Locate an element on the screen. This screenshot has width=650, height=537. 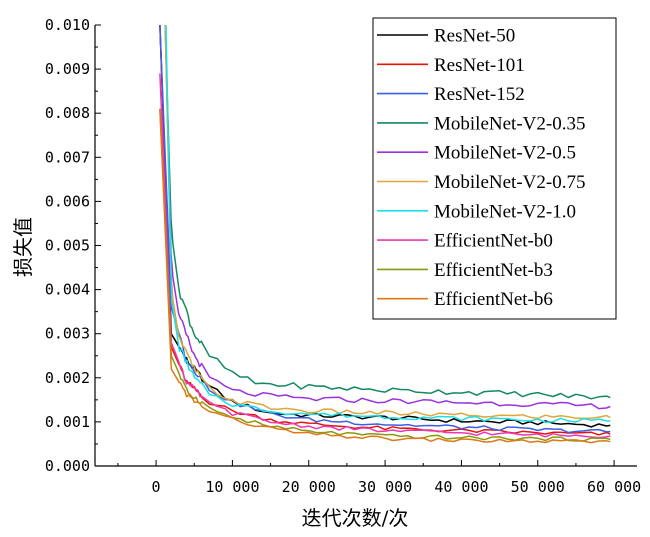
y-tick-label: 0.007 is located at coordinates (67, 157).